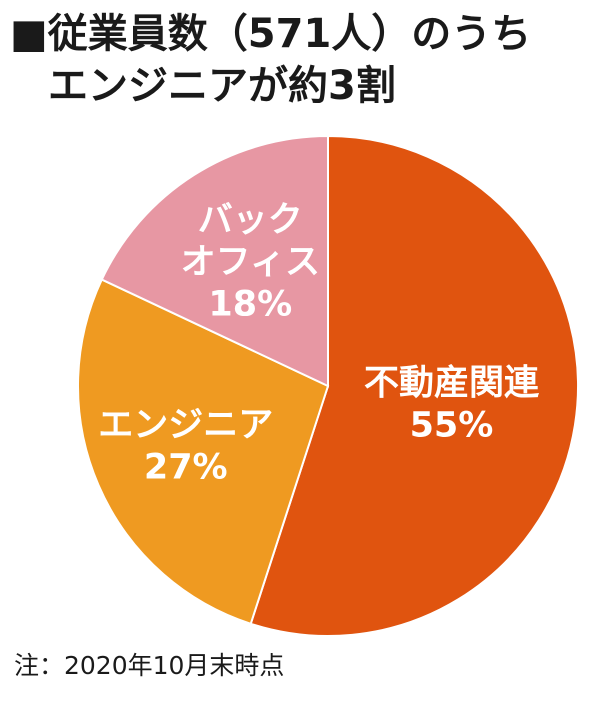 The width and height of the screenshot is (600, 702). Describe the element at coordinates (452, 426) in the screenshot. I see `pie-value-label-0: 55%` at that location.